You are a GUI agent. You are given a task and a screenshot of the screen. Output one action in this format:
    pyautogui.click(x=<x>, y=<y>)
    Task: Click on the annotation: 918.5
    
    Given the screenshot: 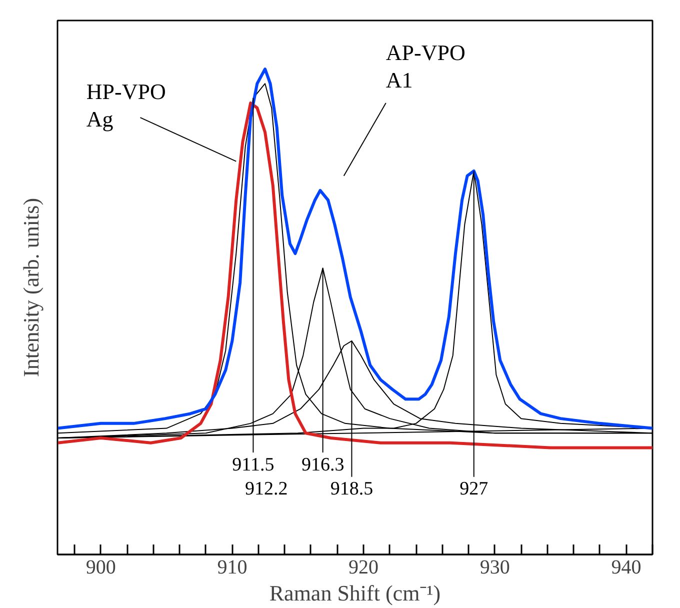 What is the action you would take?
    pyautogui.click(x=352, y=489)
    